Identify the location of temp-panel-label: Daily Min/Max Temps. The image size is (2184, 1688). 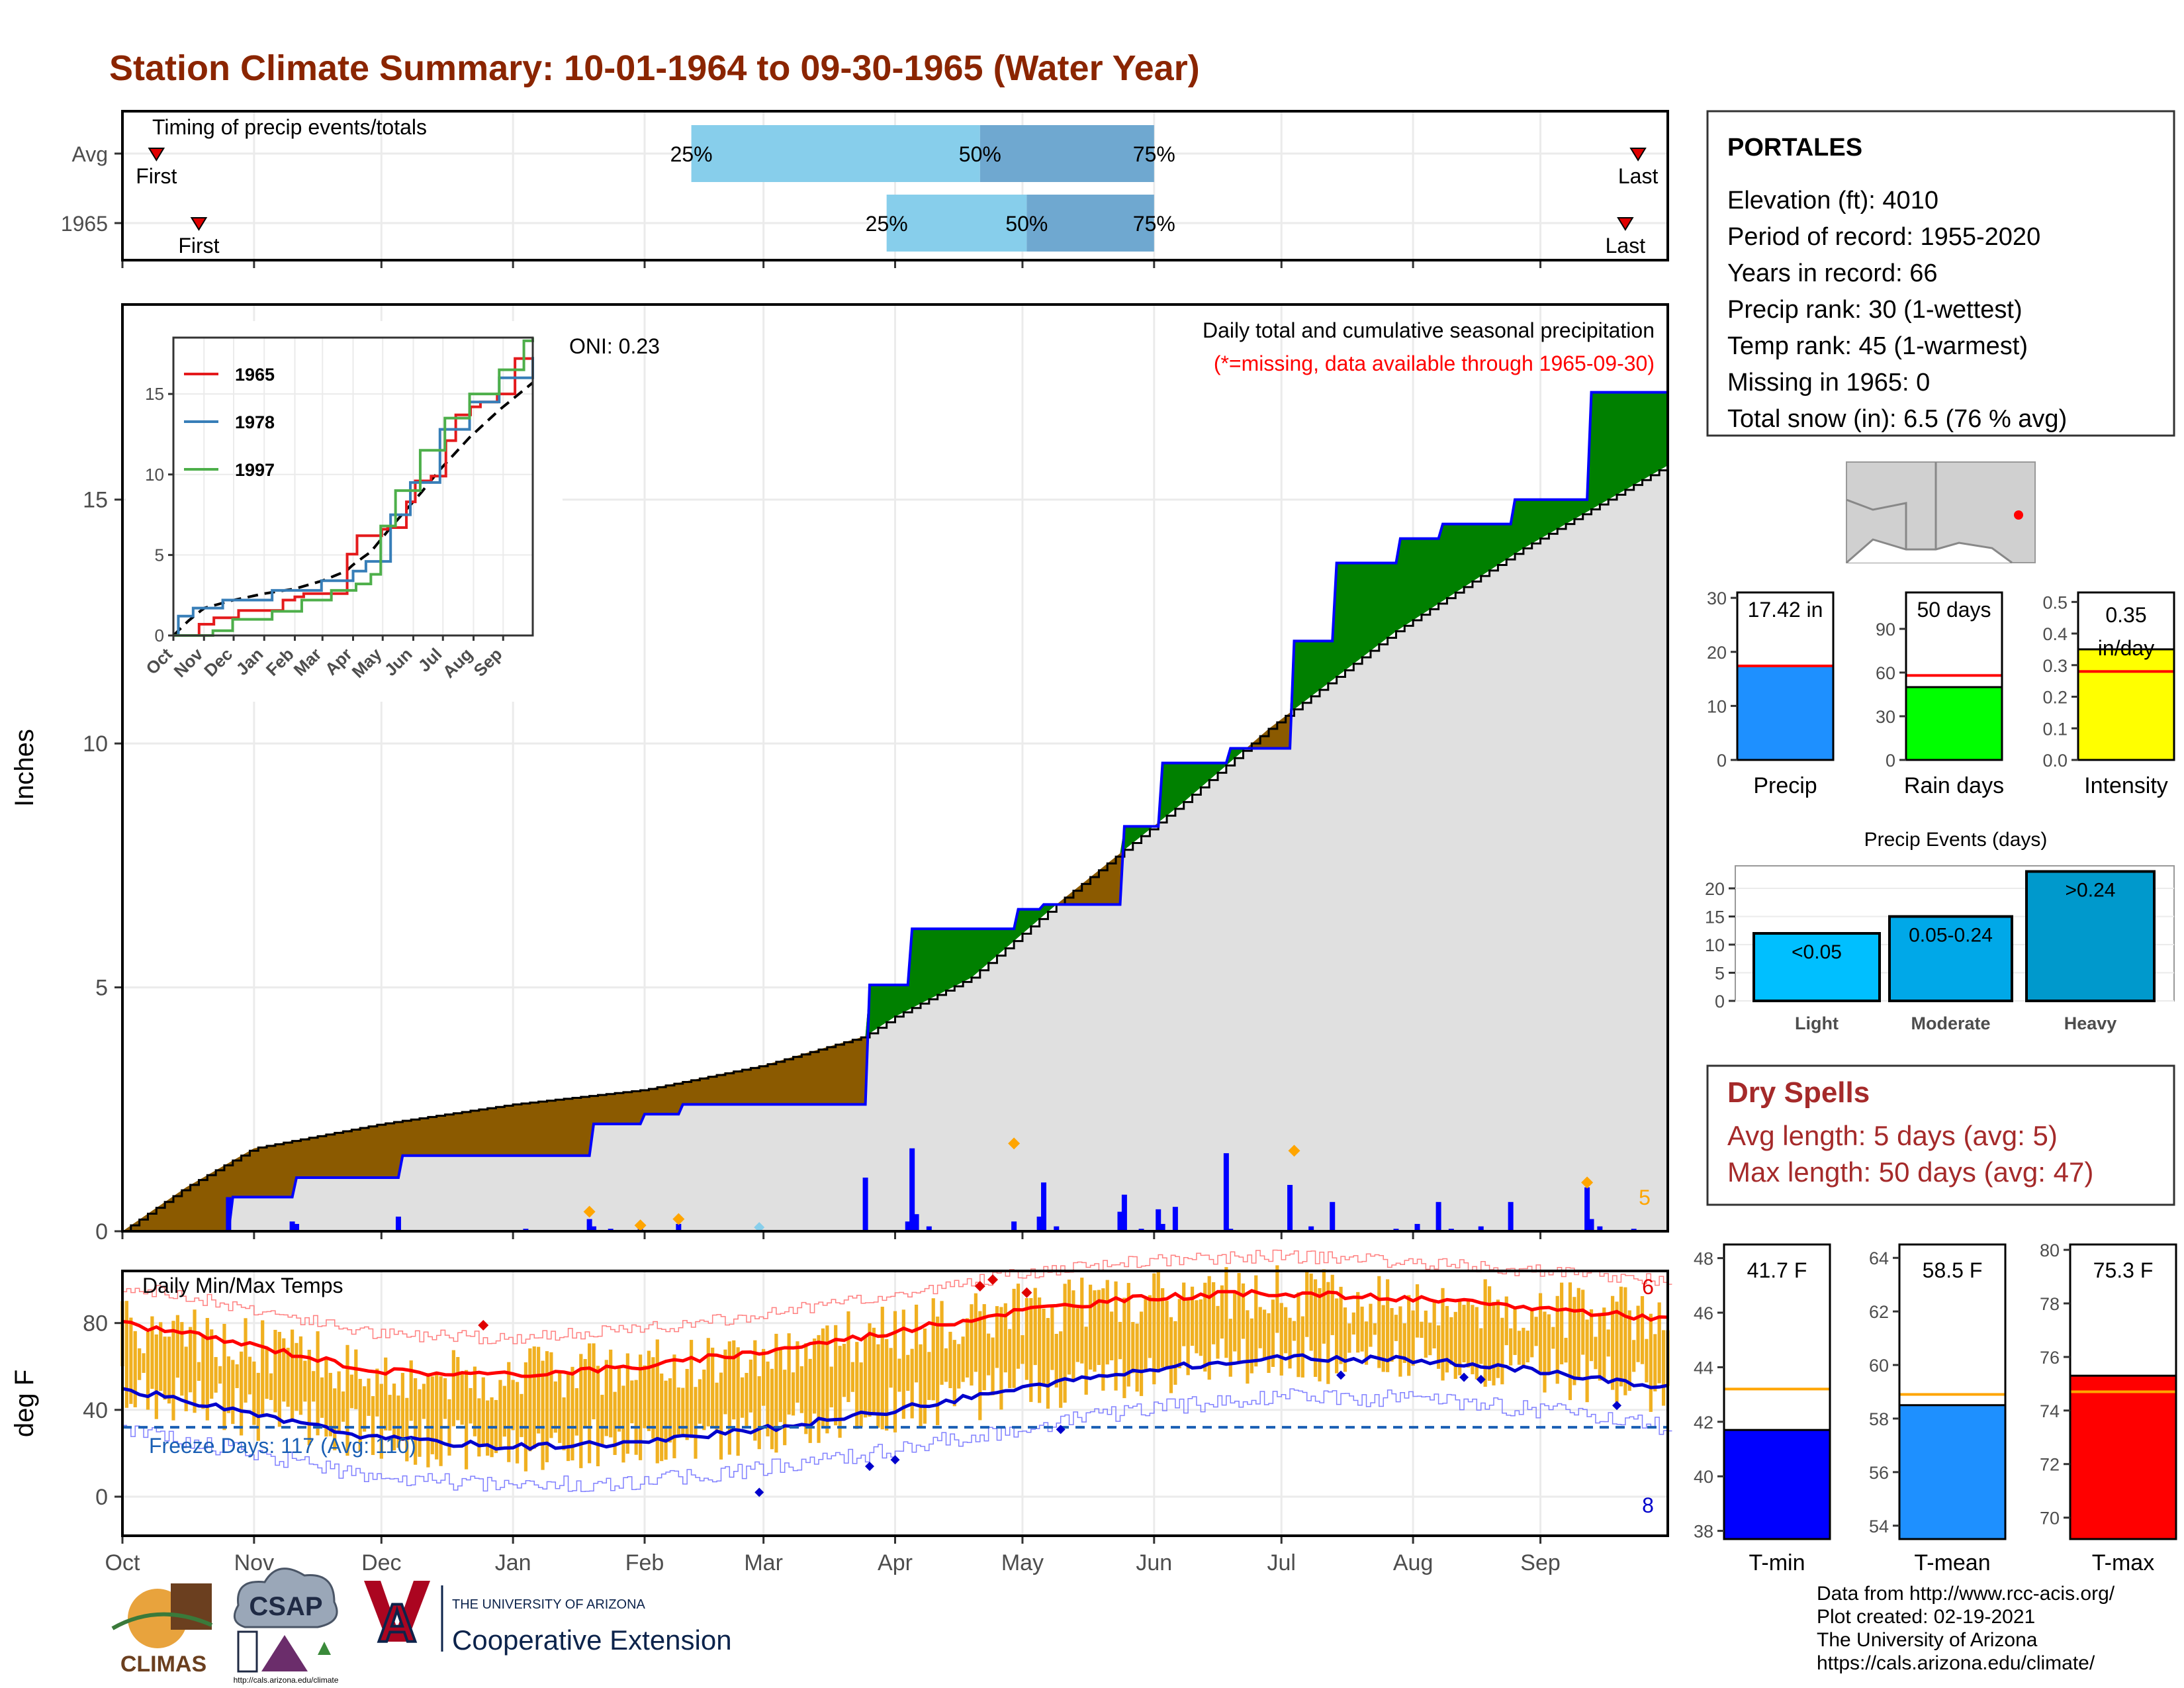
(242, 1285).